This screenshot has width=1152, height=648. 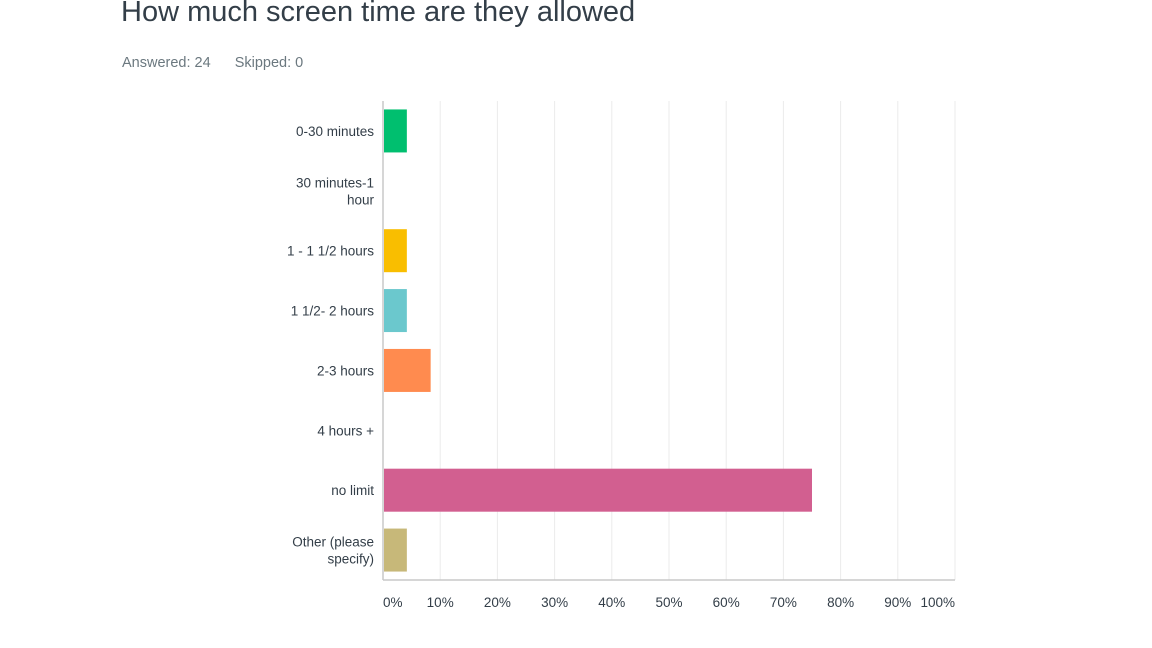 What do you see at coordinates (440, 602) in the screenshot?
I see `x-tick-label: 10%` at bounding box center [440, 602].